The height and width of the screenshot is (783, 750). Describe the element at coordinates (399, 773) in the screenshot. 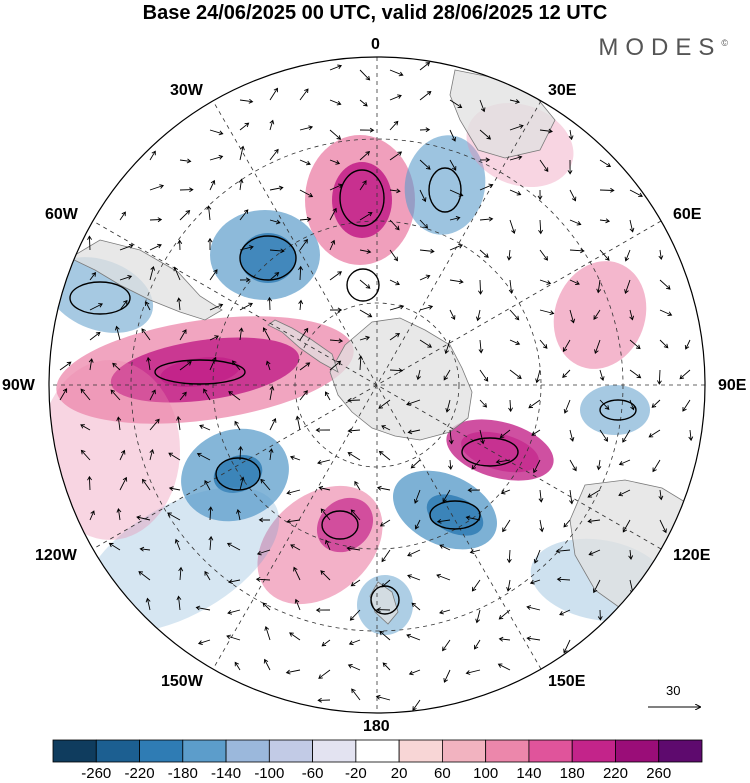

I see `colorbar-tick-label: 20` at that location.